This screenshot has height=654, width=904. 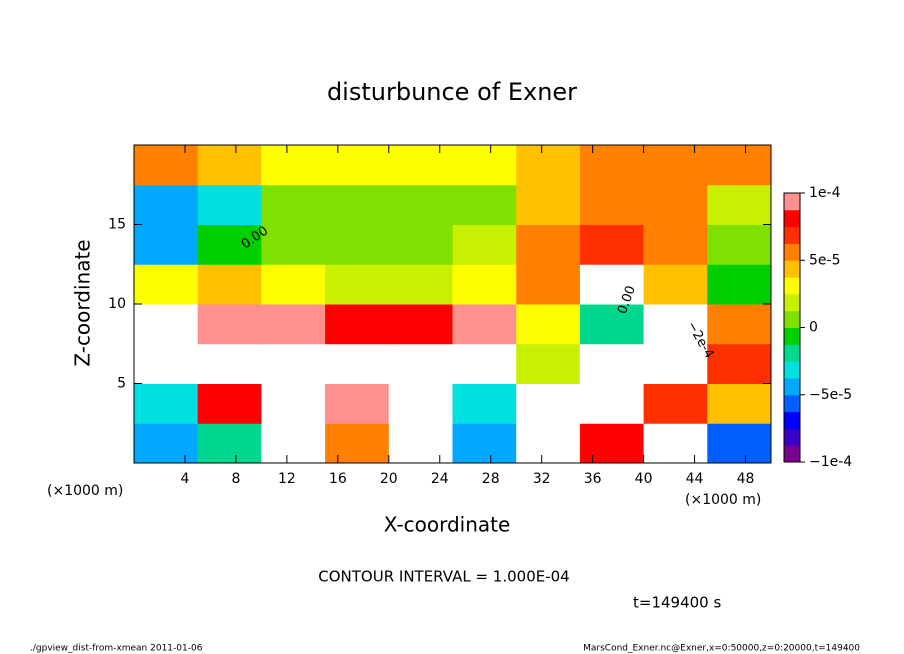 I want to click on colorbar-tick-label: 1e-4, so click(x=825, y=193).